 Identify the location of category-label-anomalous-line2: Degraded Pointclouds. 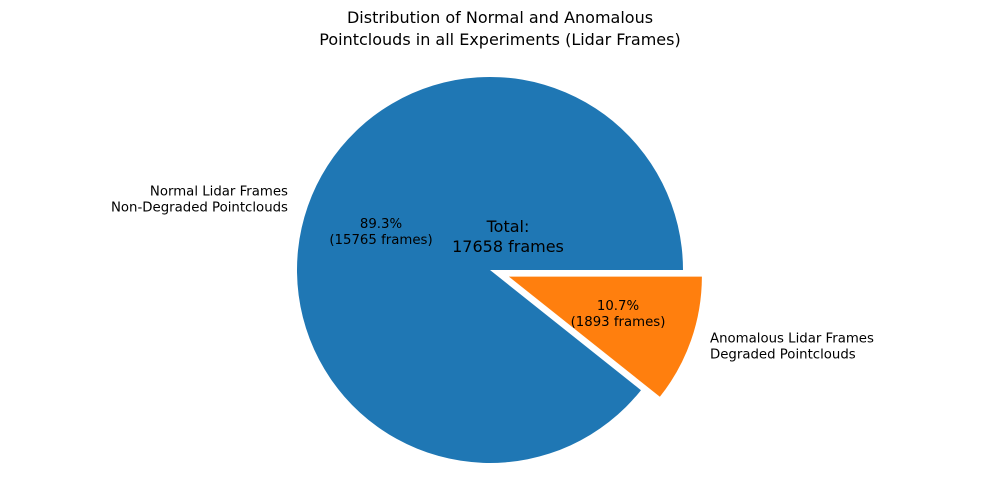
(783, 354).